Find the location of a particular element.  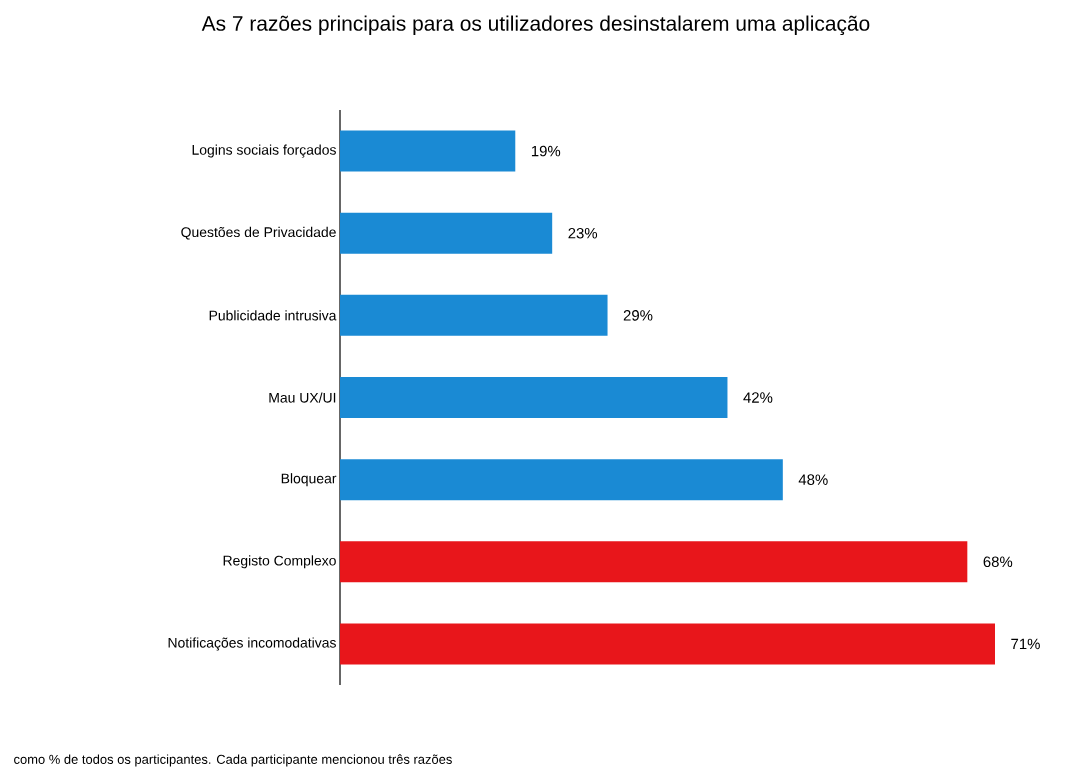

y-tick-label: Bloquear is located at coordinates (309, 480).